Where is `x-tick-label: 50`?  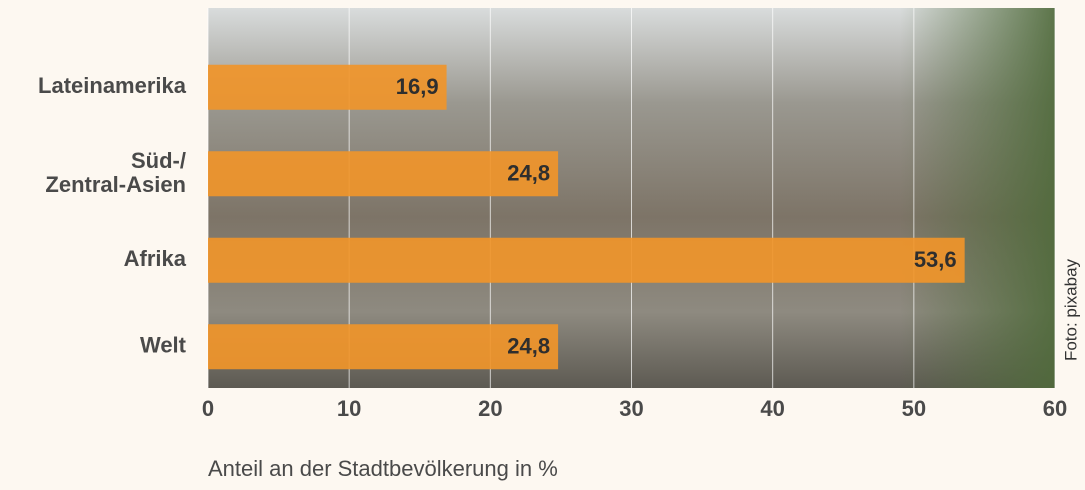 x-tick-label: 50 is located at coordinates (914, 408).